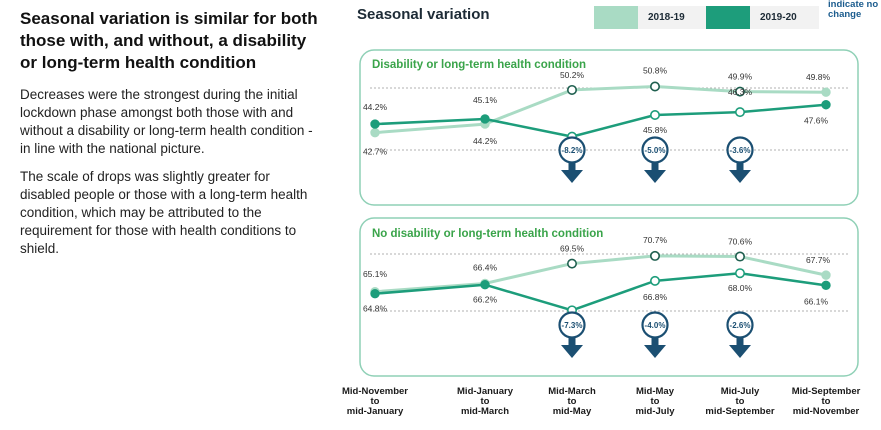 This screenshot has width=881, height=430. Describe the element at coordinates (572, 401) in the screenshot. I see `x-label-2-line-1: to` at that location.